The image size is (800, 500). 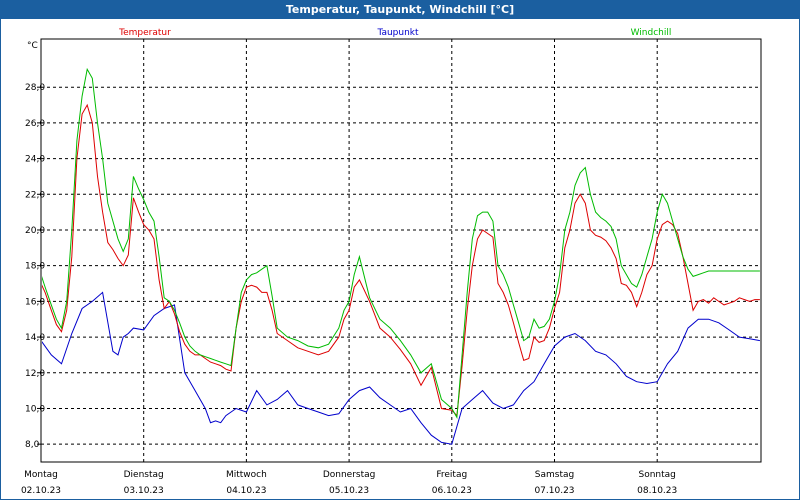 What do you see at coordinates (41, 491) in the screenshot?
I see `x-date-label: 02.10.23` at bounding box center [41, 491].